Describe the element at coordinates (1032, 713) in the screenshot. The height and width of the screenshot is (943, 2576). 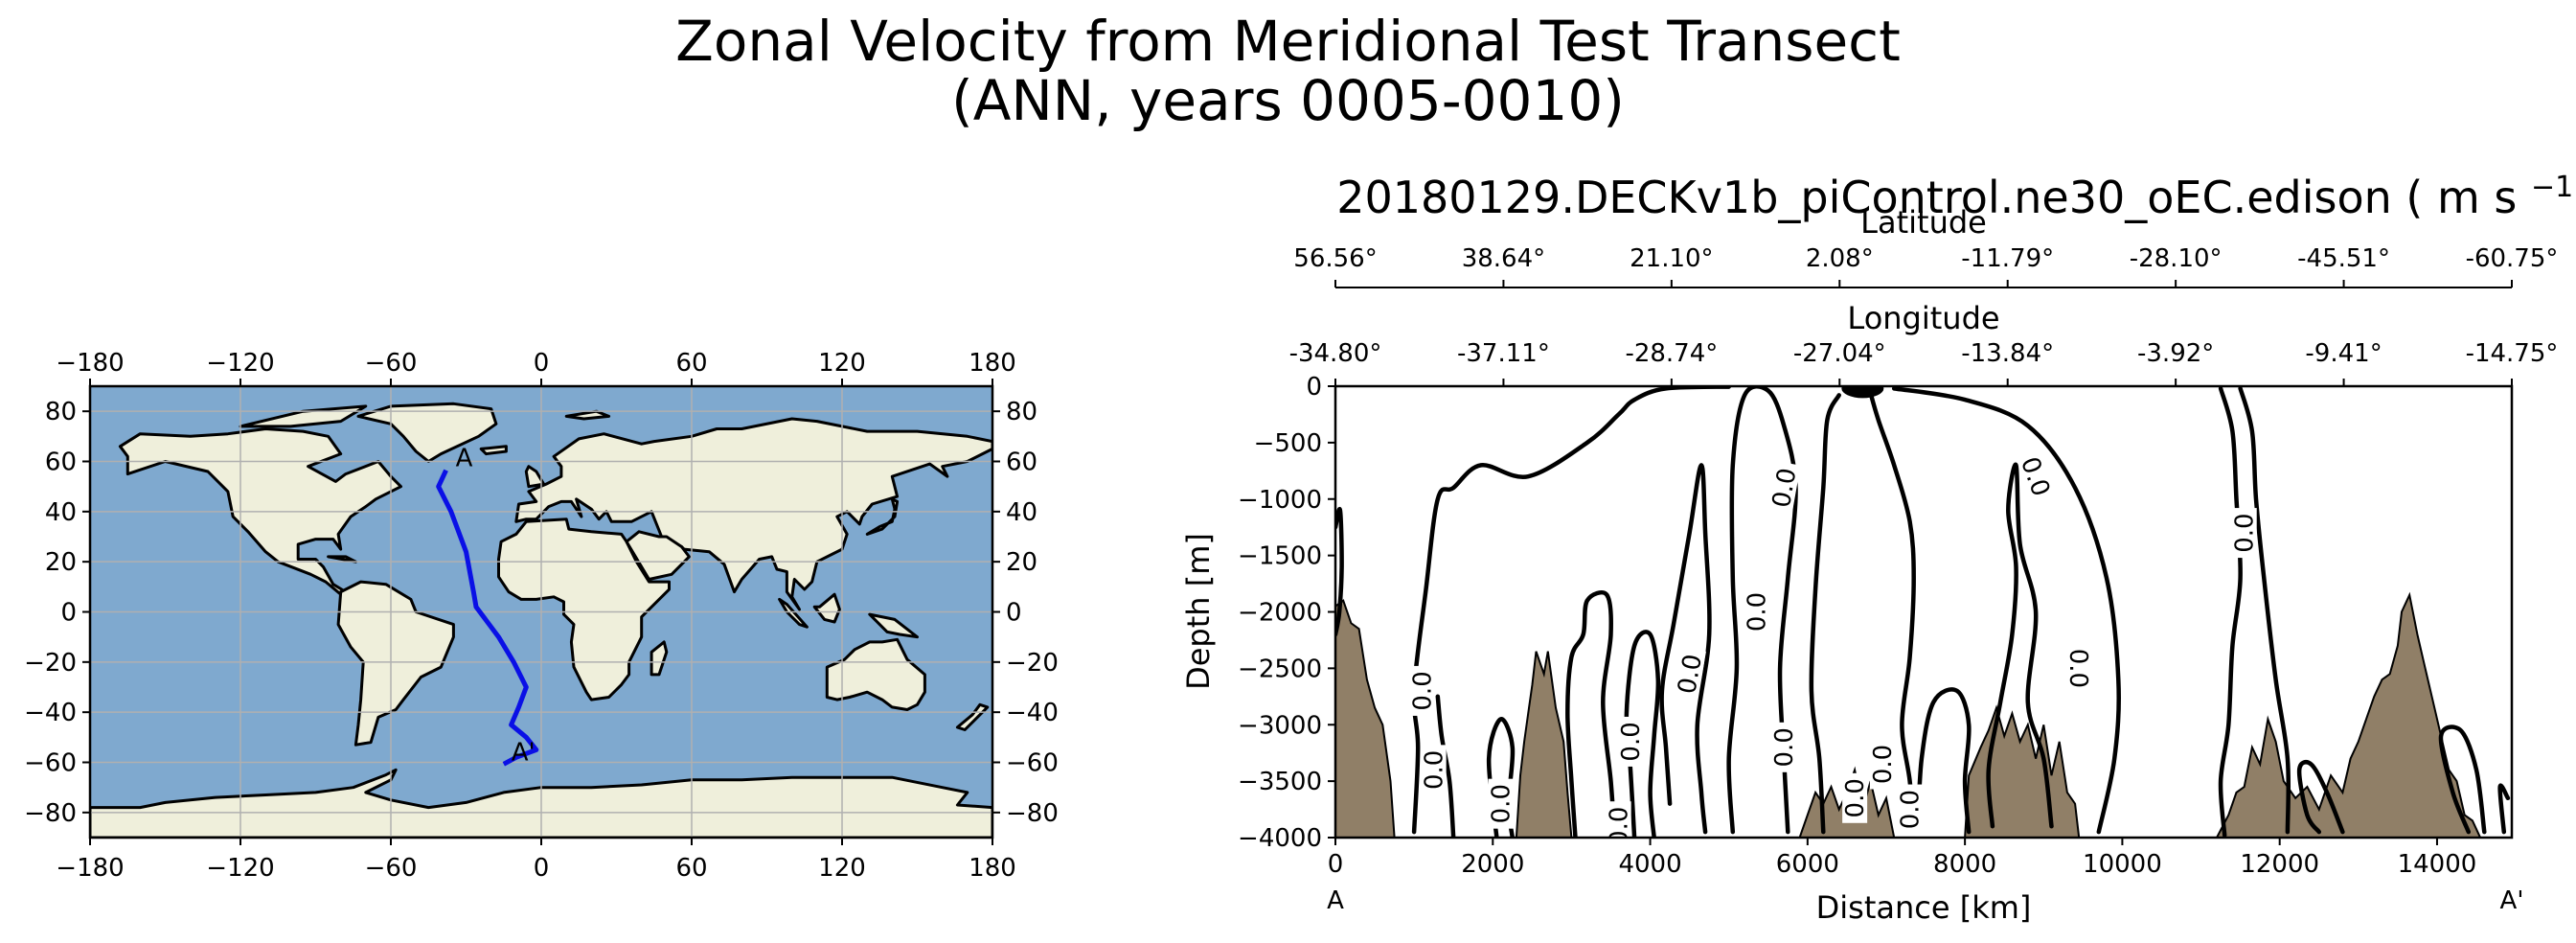
I see `map-ytick-label-right: −40` at that location.